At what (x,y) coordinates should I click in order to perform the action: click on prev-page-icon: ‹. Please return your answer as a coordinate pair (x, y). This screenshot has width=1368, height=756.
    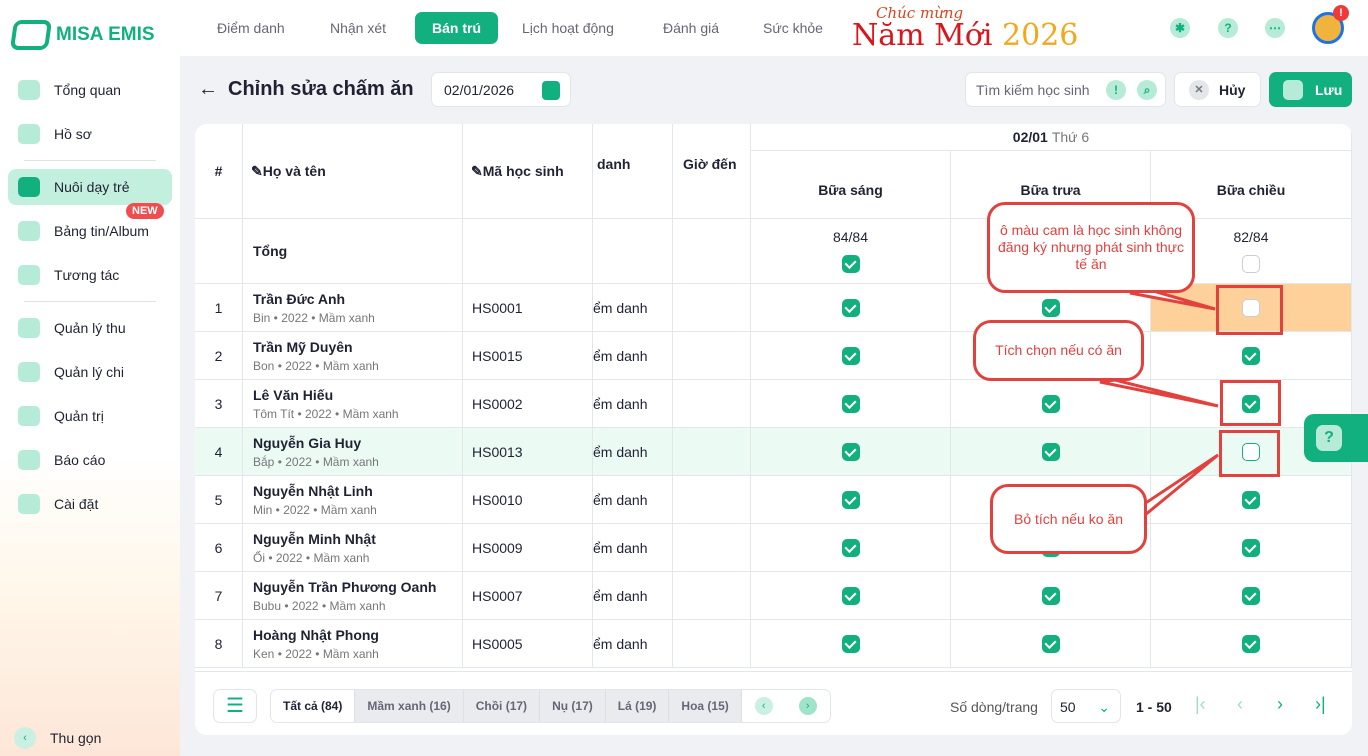
    Looking at the image, I should click on (1240, 704).